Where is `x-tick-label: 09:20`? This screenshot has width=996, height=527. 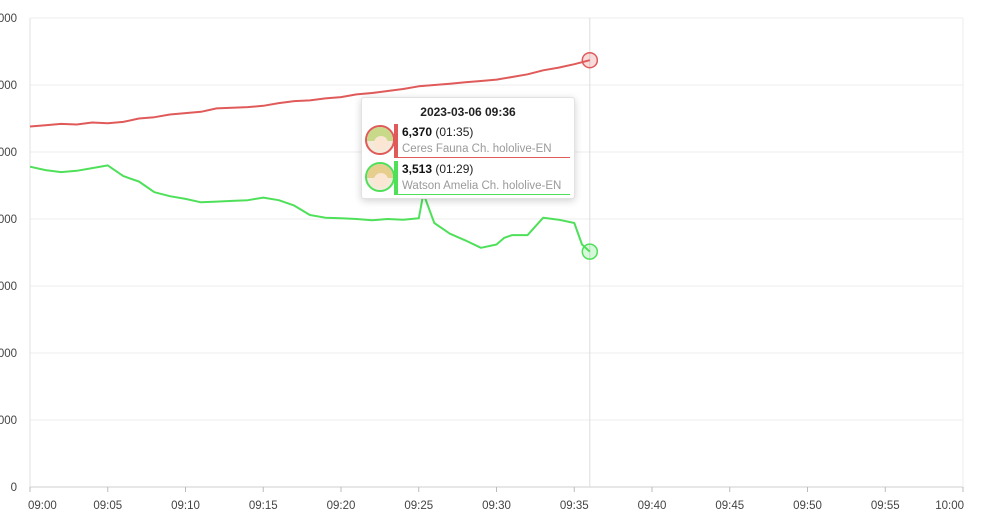
x-tick-label: 09:20 is located at coordinates (341, 506).